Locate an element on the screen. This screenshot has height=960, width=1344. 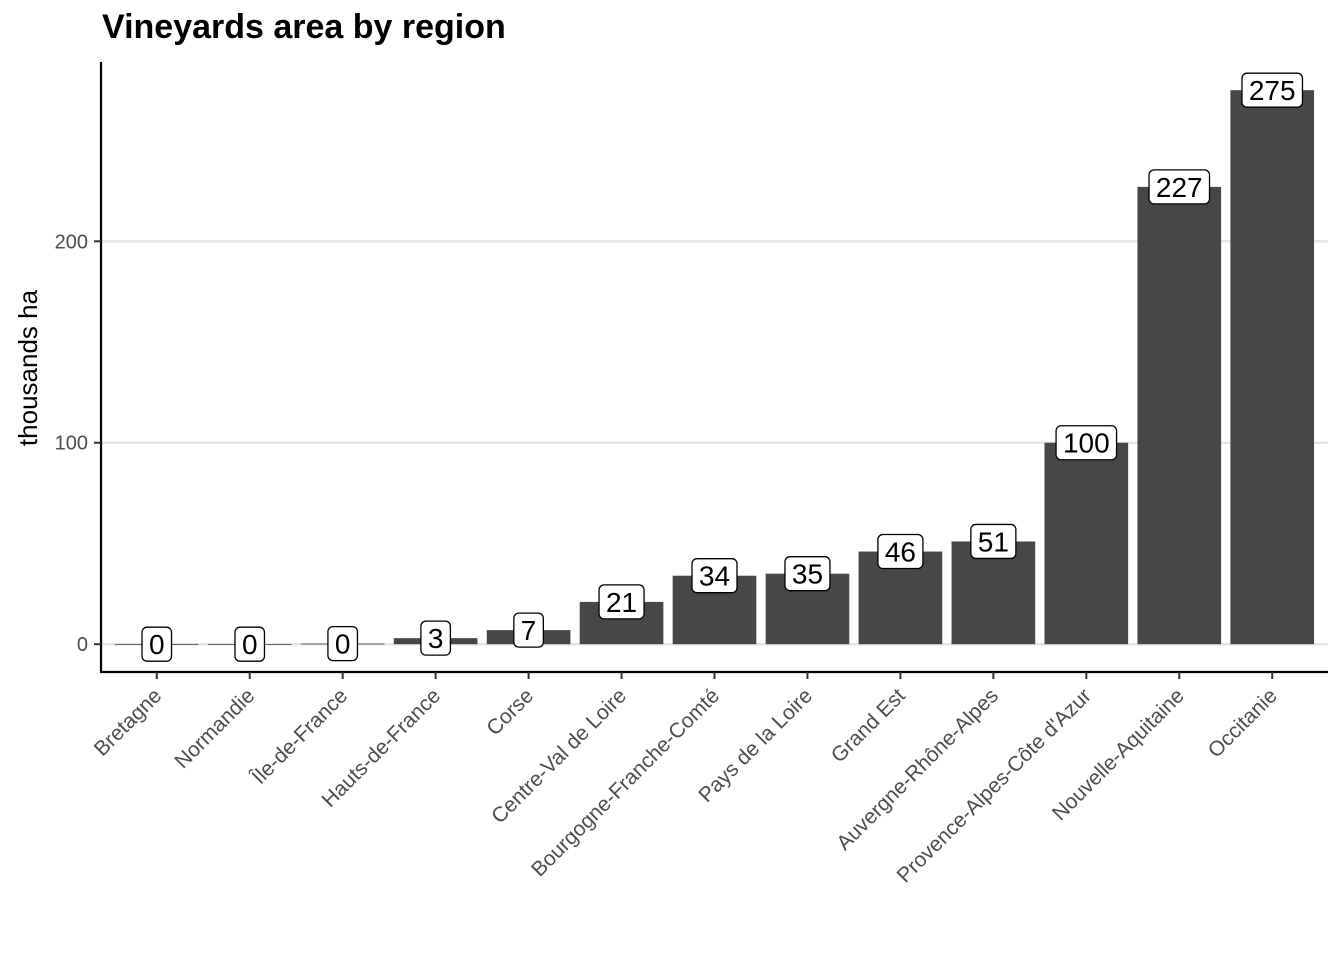
data-label-text: 100 is located at coordinates (1086, 443).